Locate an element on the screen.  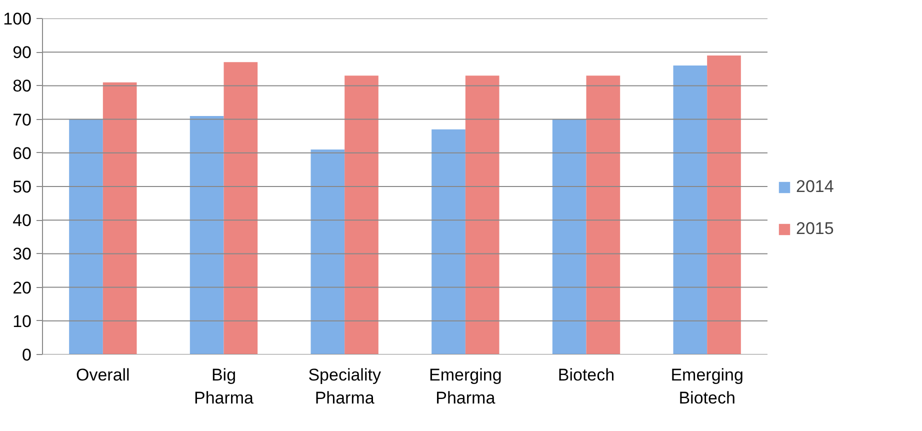
y-tick-label: 0 is located at coordinates (27, 355).